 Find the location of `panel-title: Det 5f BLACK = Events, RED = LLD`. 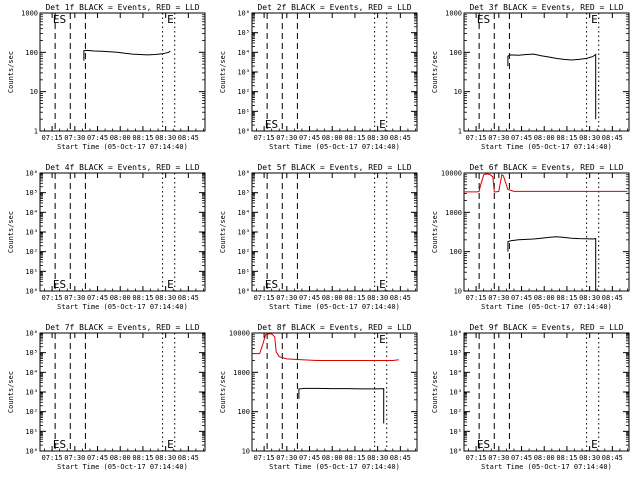

panel-title: Det 5f BLACK = Events, RED = LLD is located at coordinates (334, 167).